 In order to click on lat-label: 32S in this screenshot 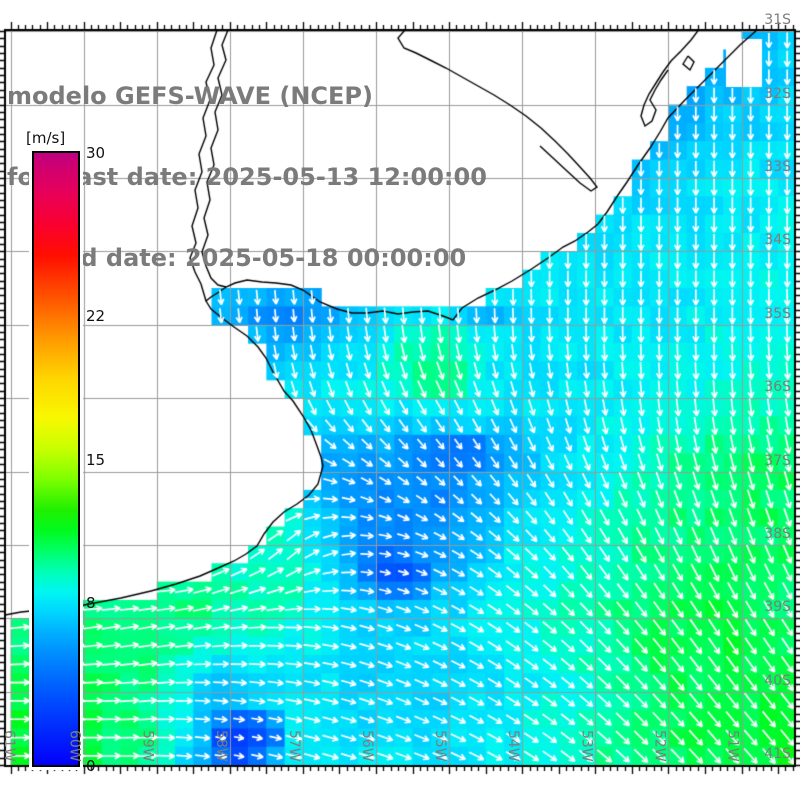, I will do `click(777, 93)`.